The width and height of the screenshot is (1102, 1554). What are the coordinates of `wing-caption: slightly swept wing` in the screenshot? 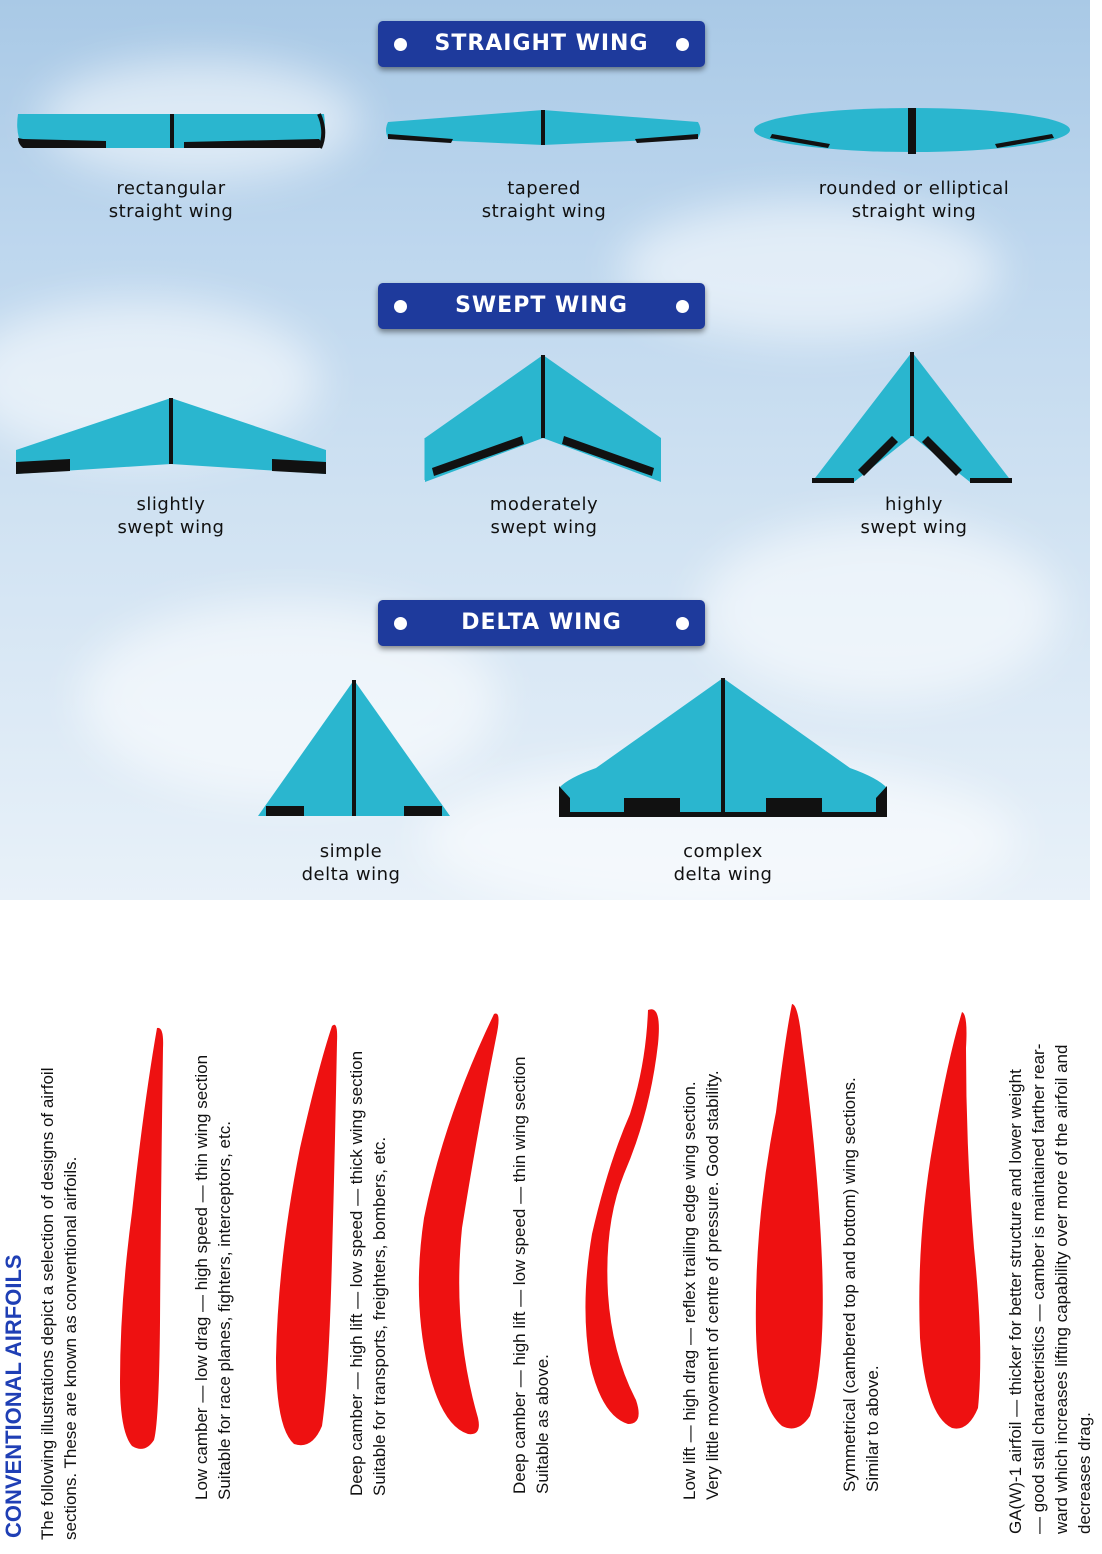 It's located at (171, 516).